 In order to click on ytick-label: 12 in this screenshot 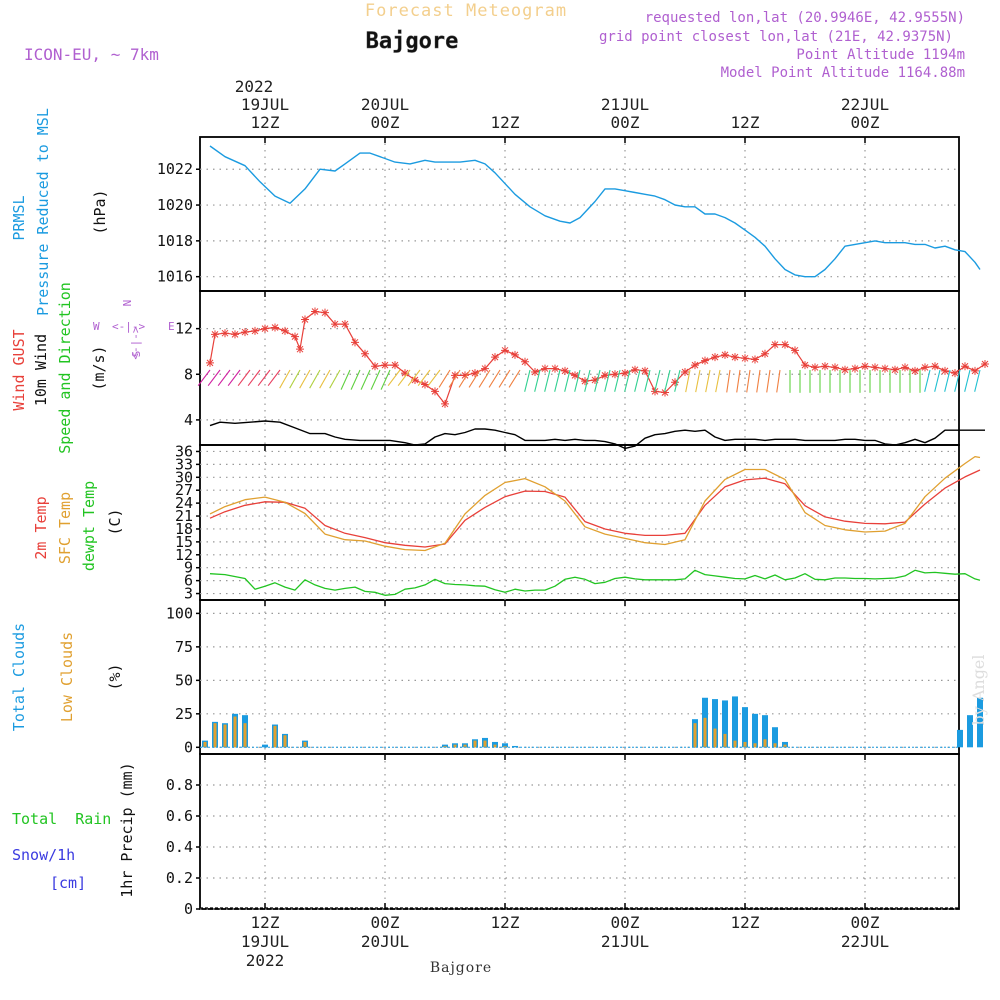, I will do `click(184, 329)`.